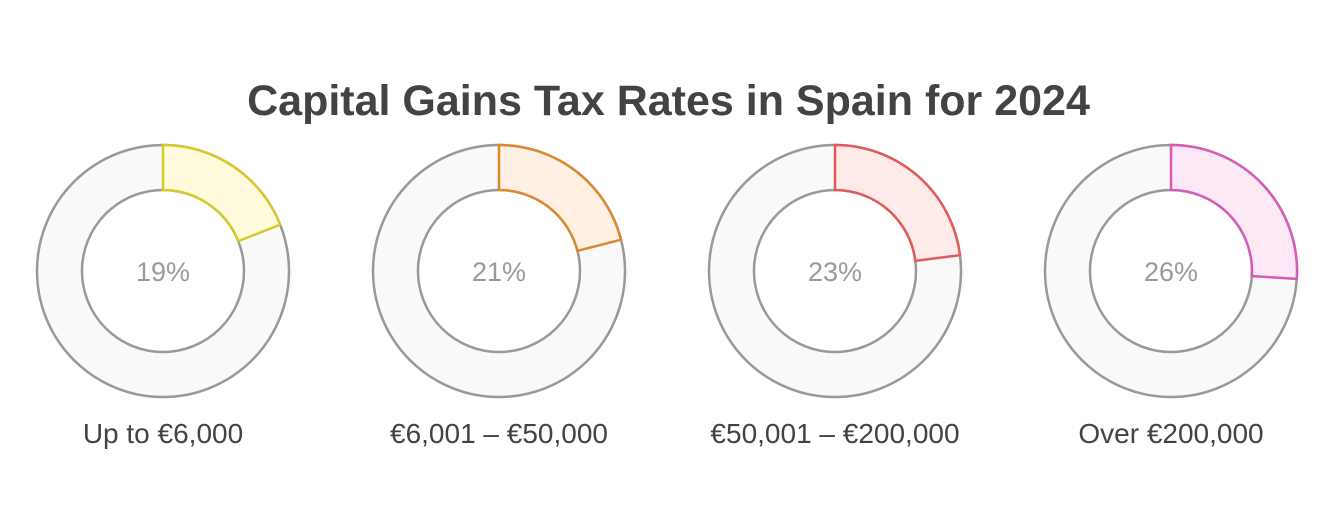 The width and height of the screenshot is (1337, 525). Describe the element at coordinates (1171, 272) in the screenshot. I see `value-label: 26%` at that location.